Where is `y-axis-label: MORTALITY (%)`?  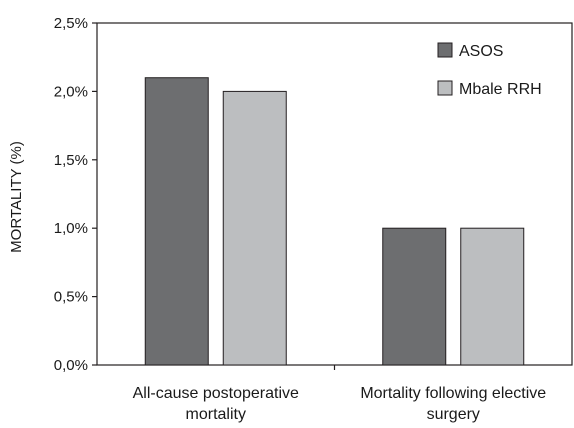 y-axis-label: MORTALITY (%) is located at coordinates (16, 197).